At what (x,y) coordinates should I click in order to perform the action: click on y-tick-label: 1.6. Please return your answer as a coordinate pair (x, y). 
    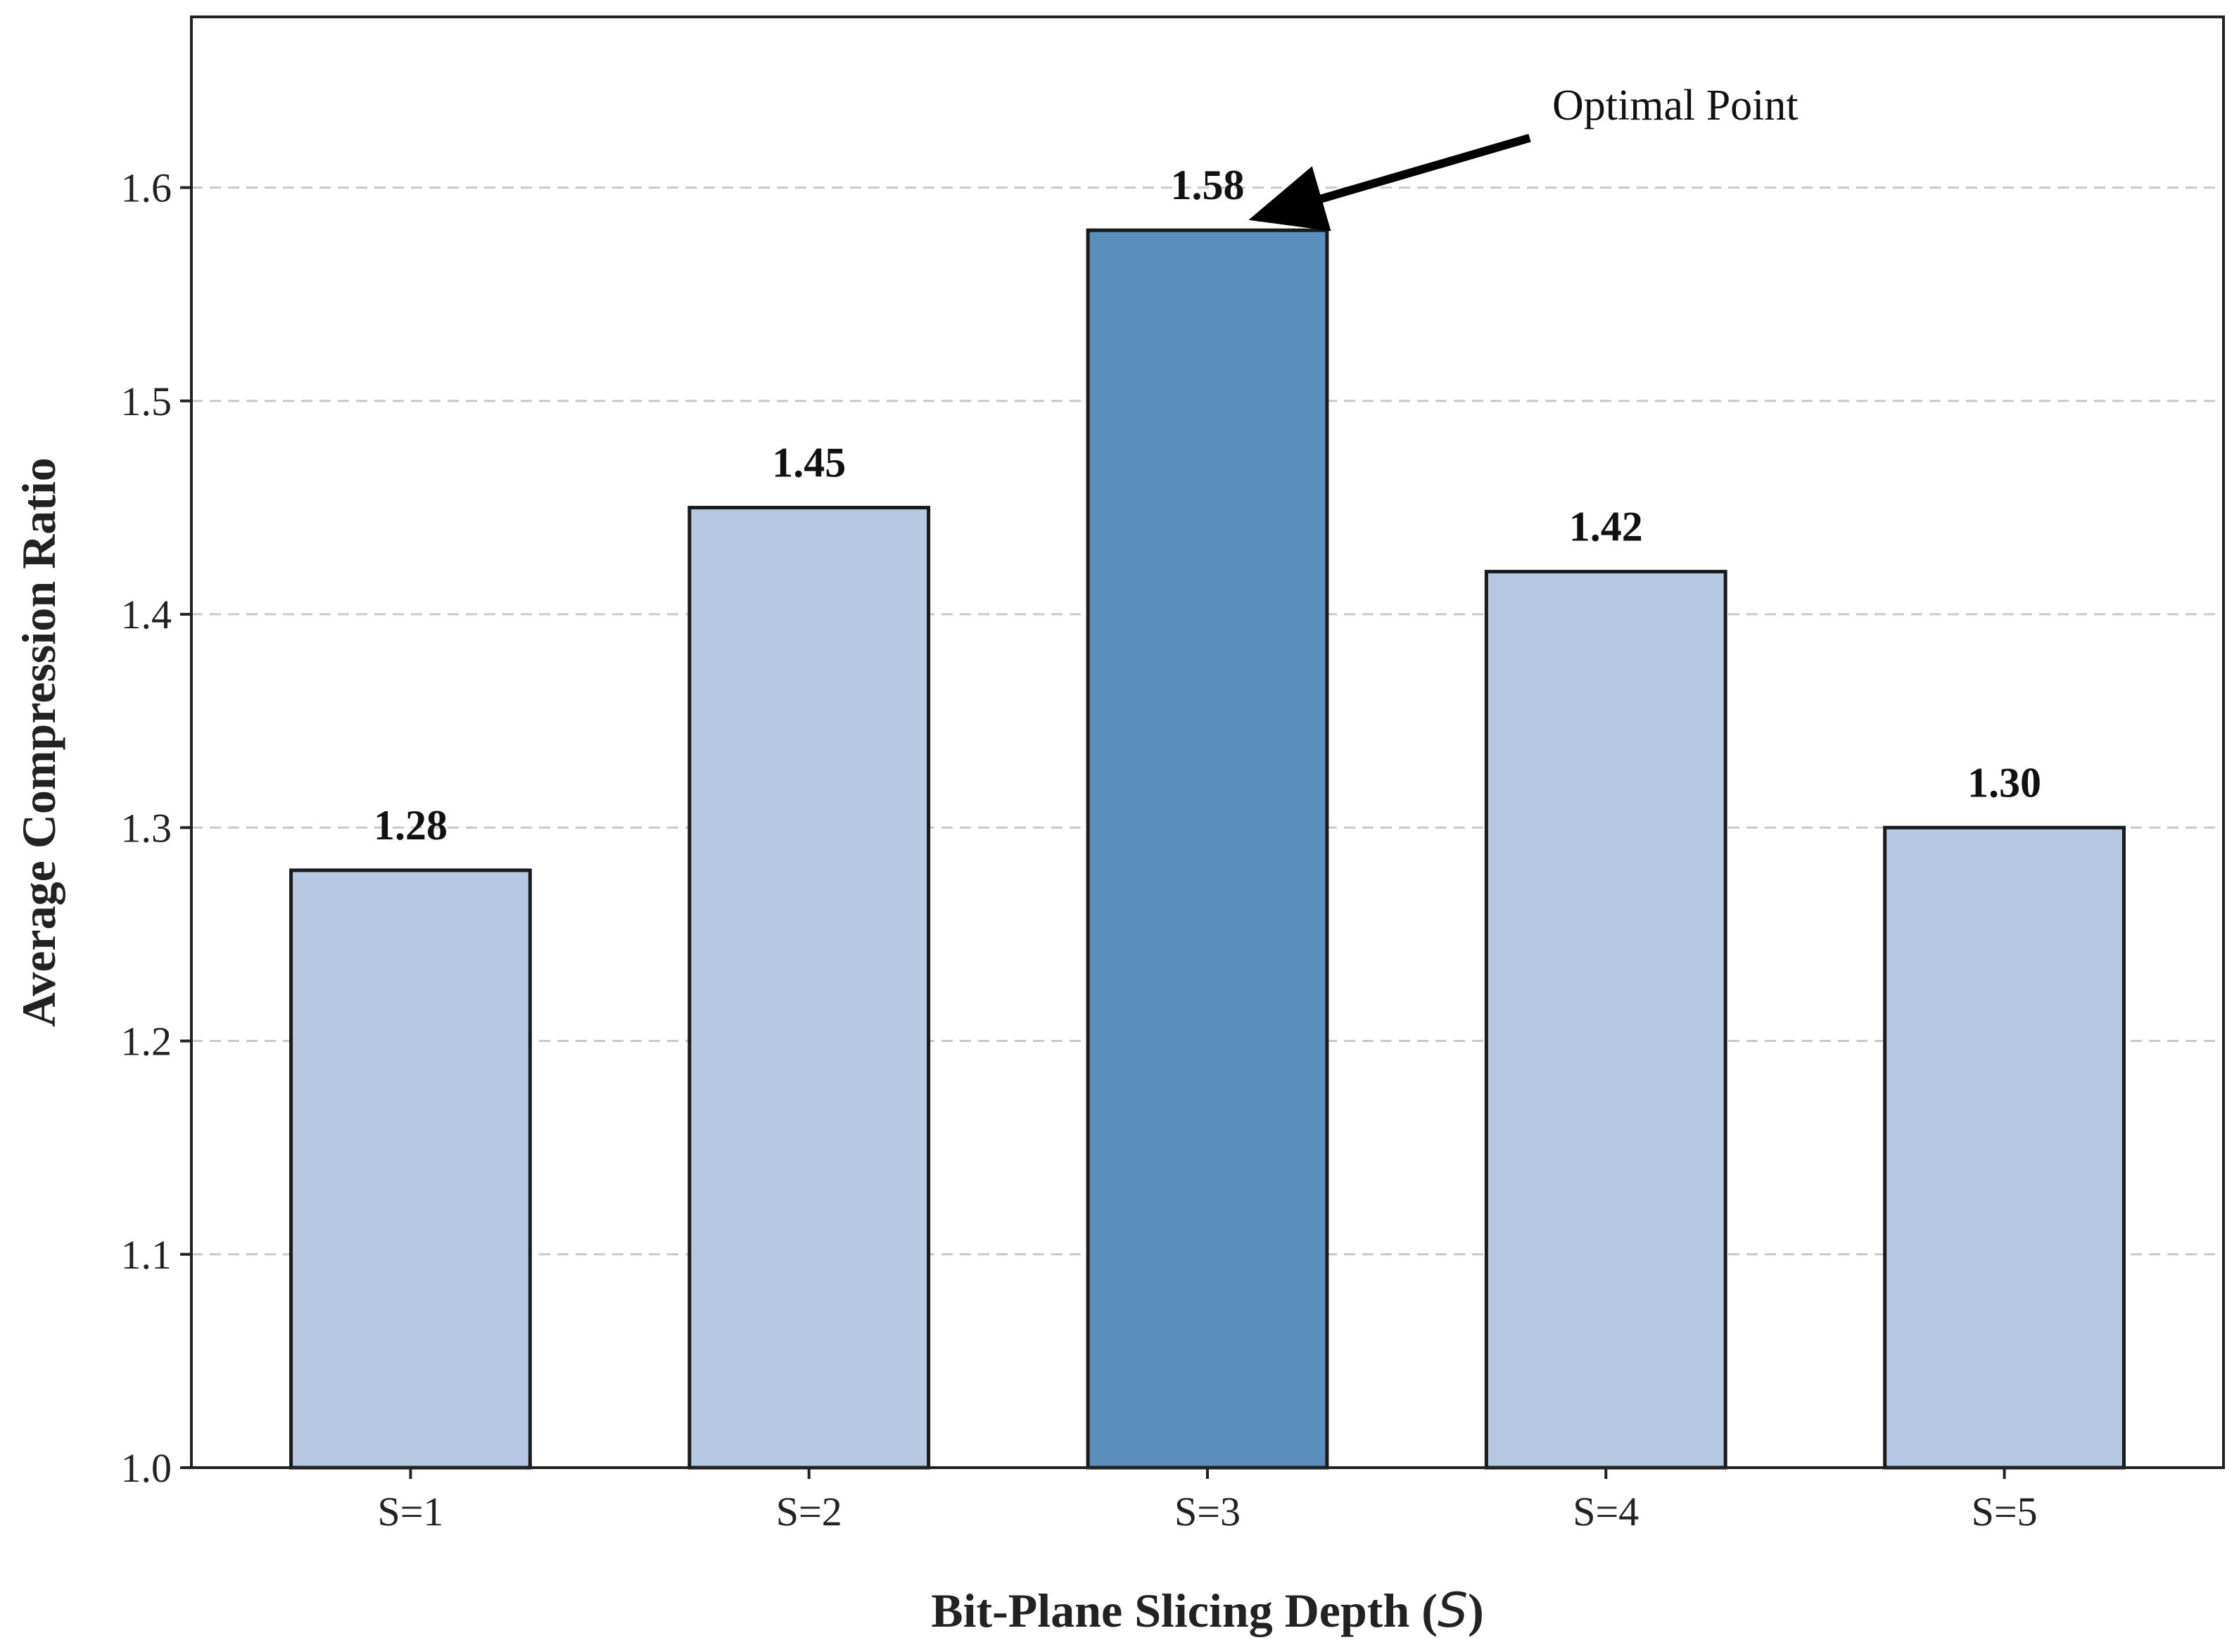
    Looking at the image, I should click on (146, 188).